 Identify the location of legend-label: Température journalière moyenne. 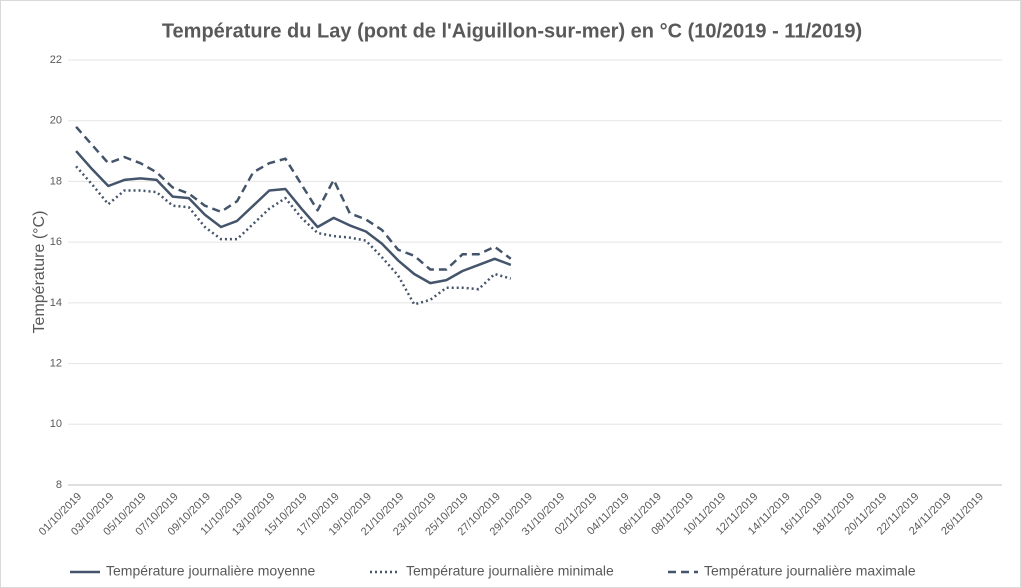
(211, 571).